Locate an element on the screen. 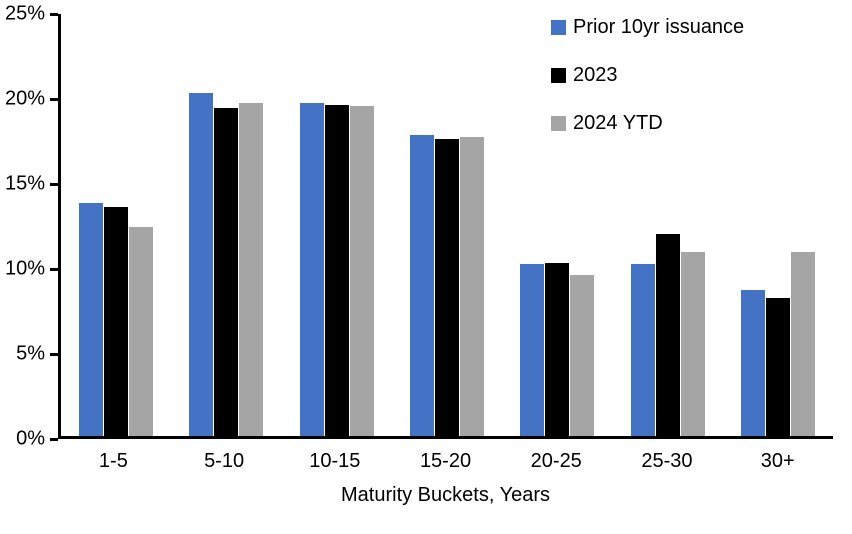 This screenshot has height=534, width=852. legend-item: Prior 10yr issuance is located at coordinates (647, 27).